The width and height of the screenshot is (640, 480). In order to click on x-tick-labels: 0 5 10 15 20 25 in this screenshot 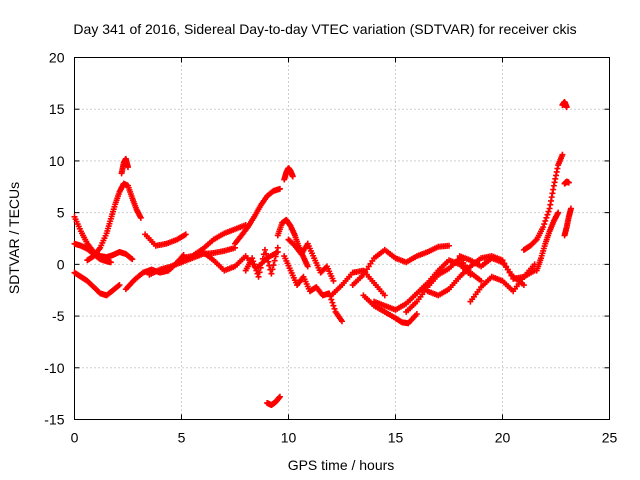, I will do `click(344, 438)`.